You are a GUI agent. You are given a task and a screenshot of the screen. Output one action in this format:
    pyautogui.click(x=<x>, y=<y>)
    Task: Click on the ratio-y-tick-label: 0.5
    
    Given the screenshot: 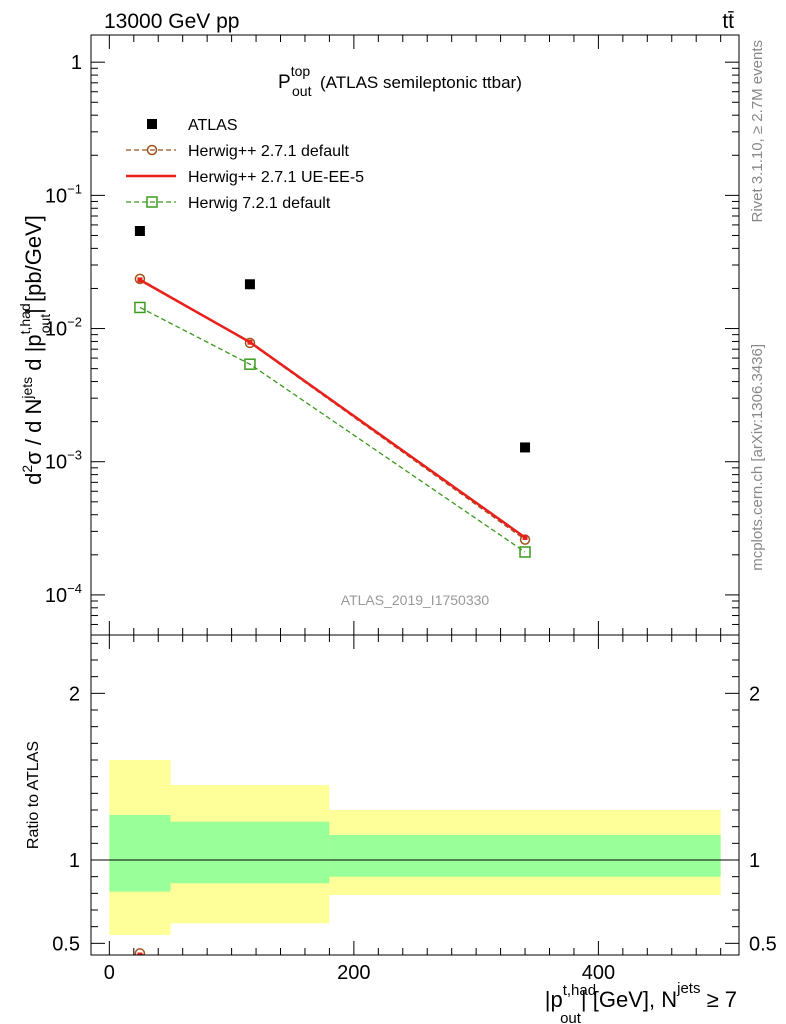 What is the action you would take?
    pyautogui.click(x=66, y=944)
    